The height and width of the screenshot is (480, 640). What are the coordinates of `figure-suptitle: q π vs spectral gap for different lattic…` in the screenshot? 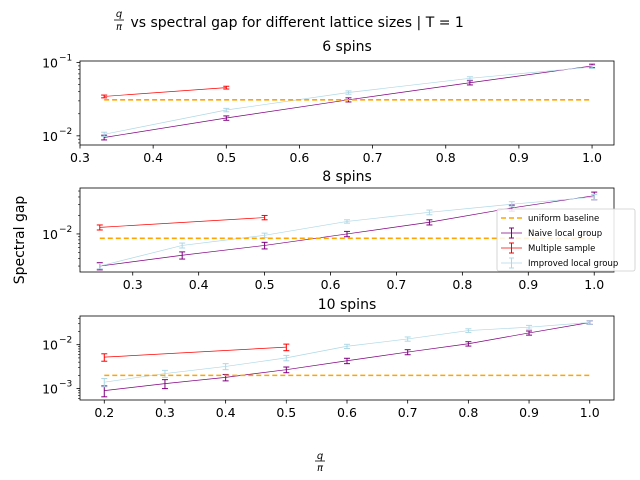 It's located at (289, 21).